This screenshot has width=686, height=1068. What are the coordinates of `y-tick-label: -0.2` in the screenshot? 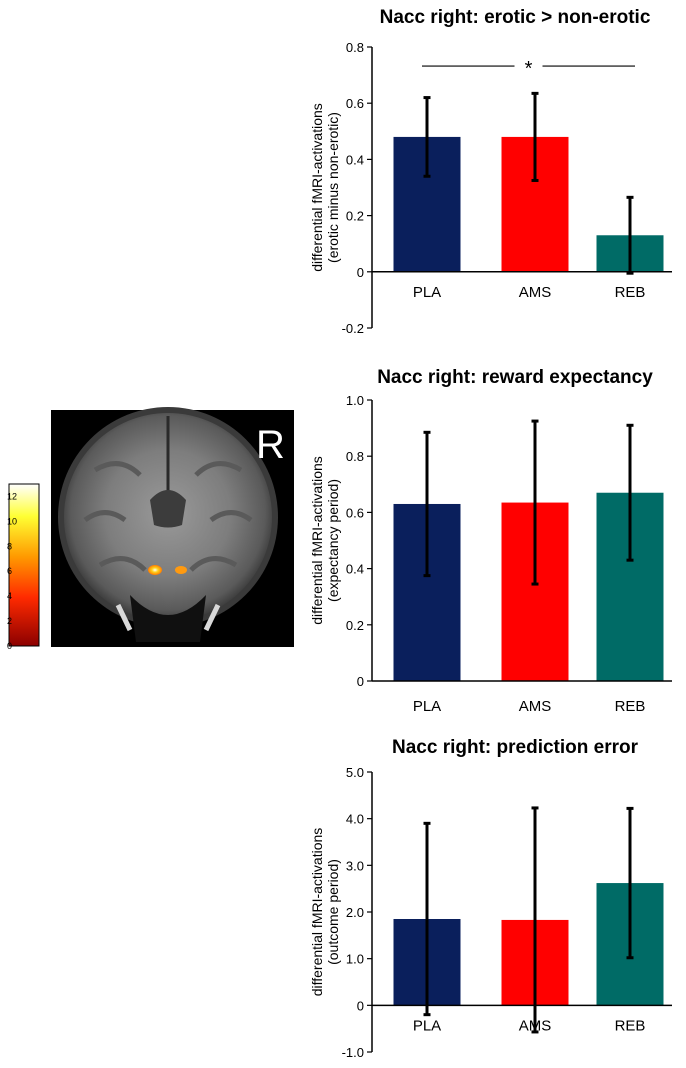 It's located at (353, 328).